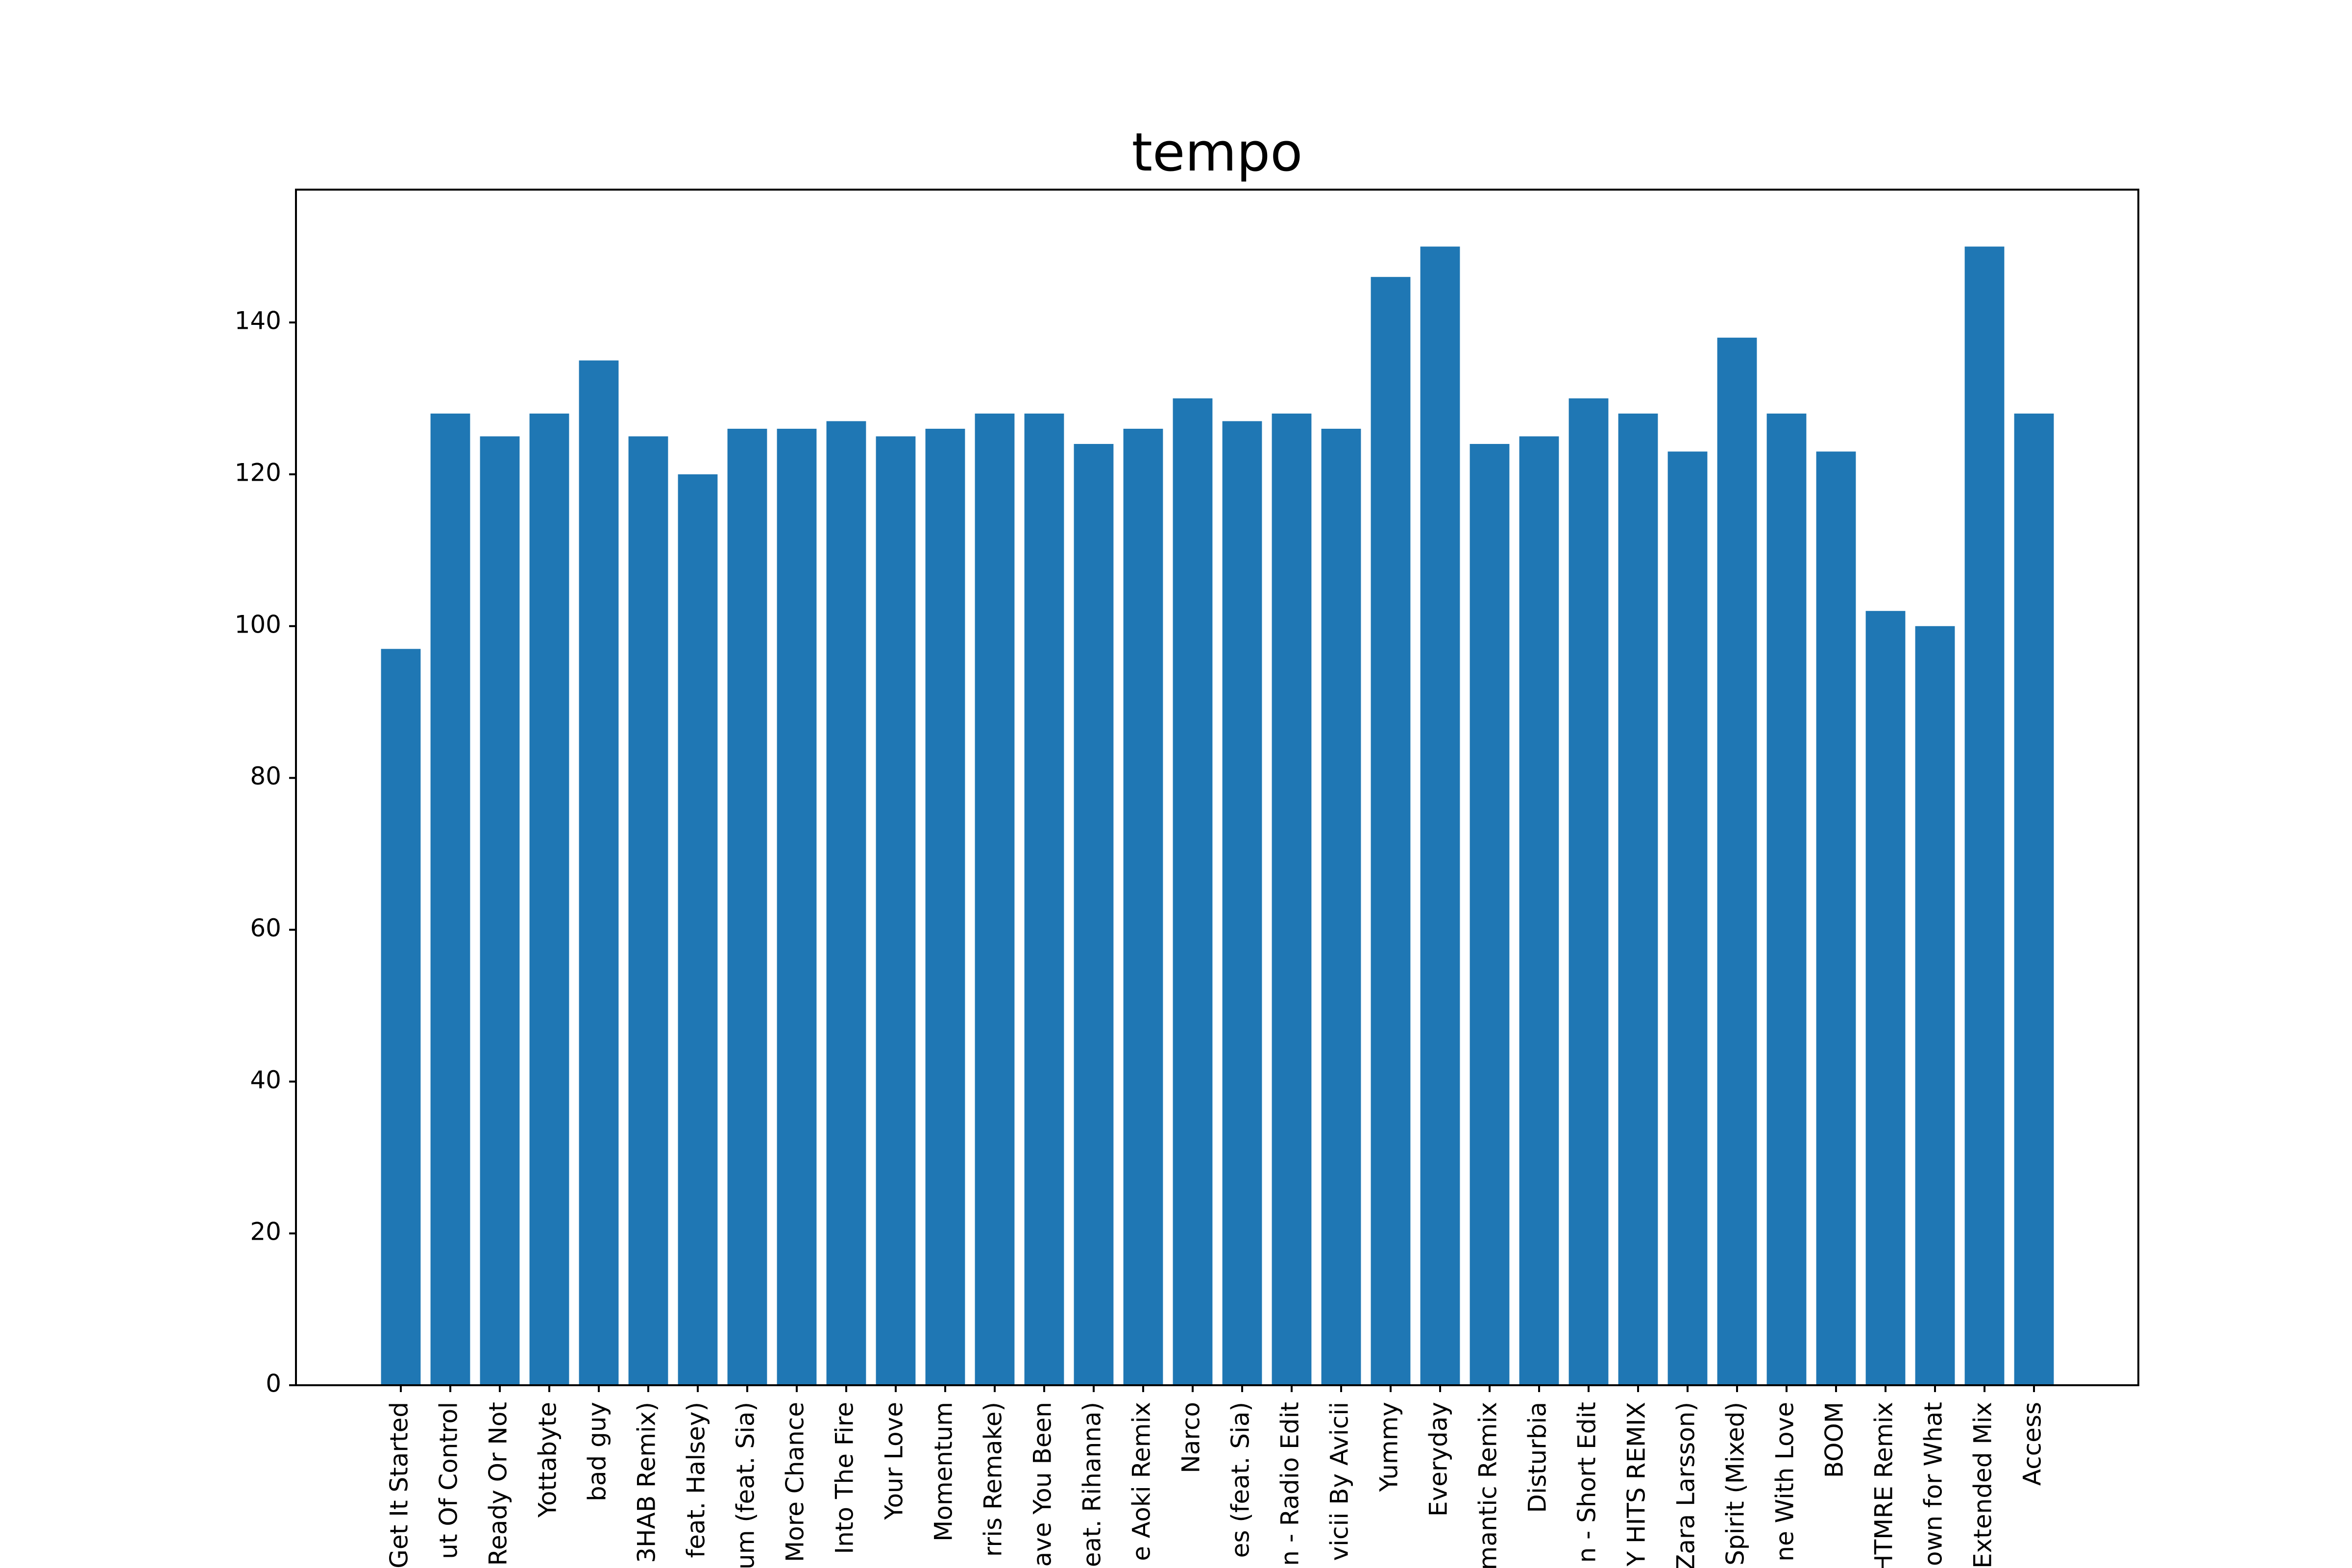  Describe the element at coordinates (1092, 1484) in the screenshot. I see `x-tick-label: eat. Rihanna)` at that location.